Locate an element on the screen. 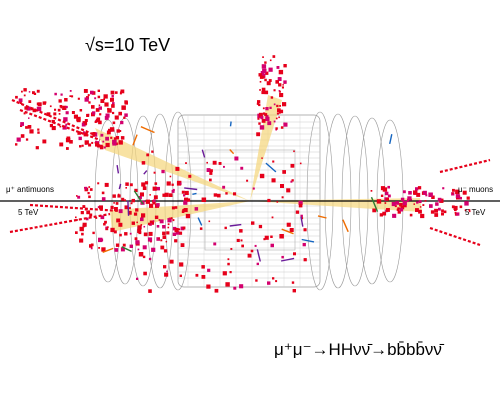  jet-cone is located at coordinates (172, 164).